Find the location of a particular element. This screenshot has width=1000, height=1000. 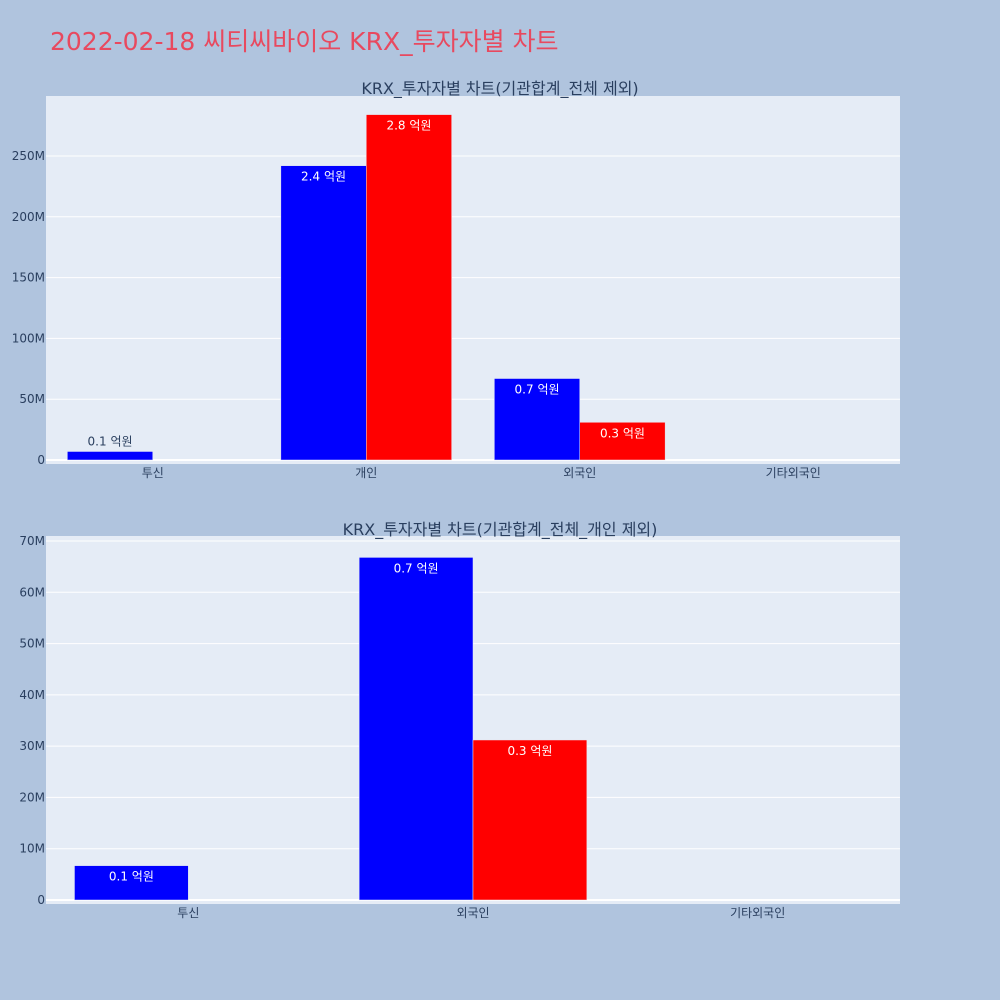

y-tick-label: 60M is located at coordinates (32, 592).